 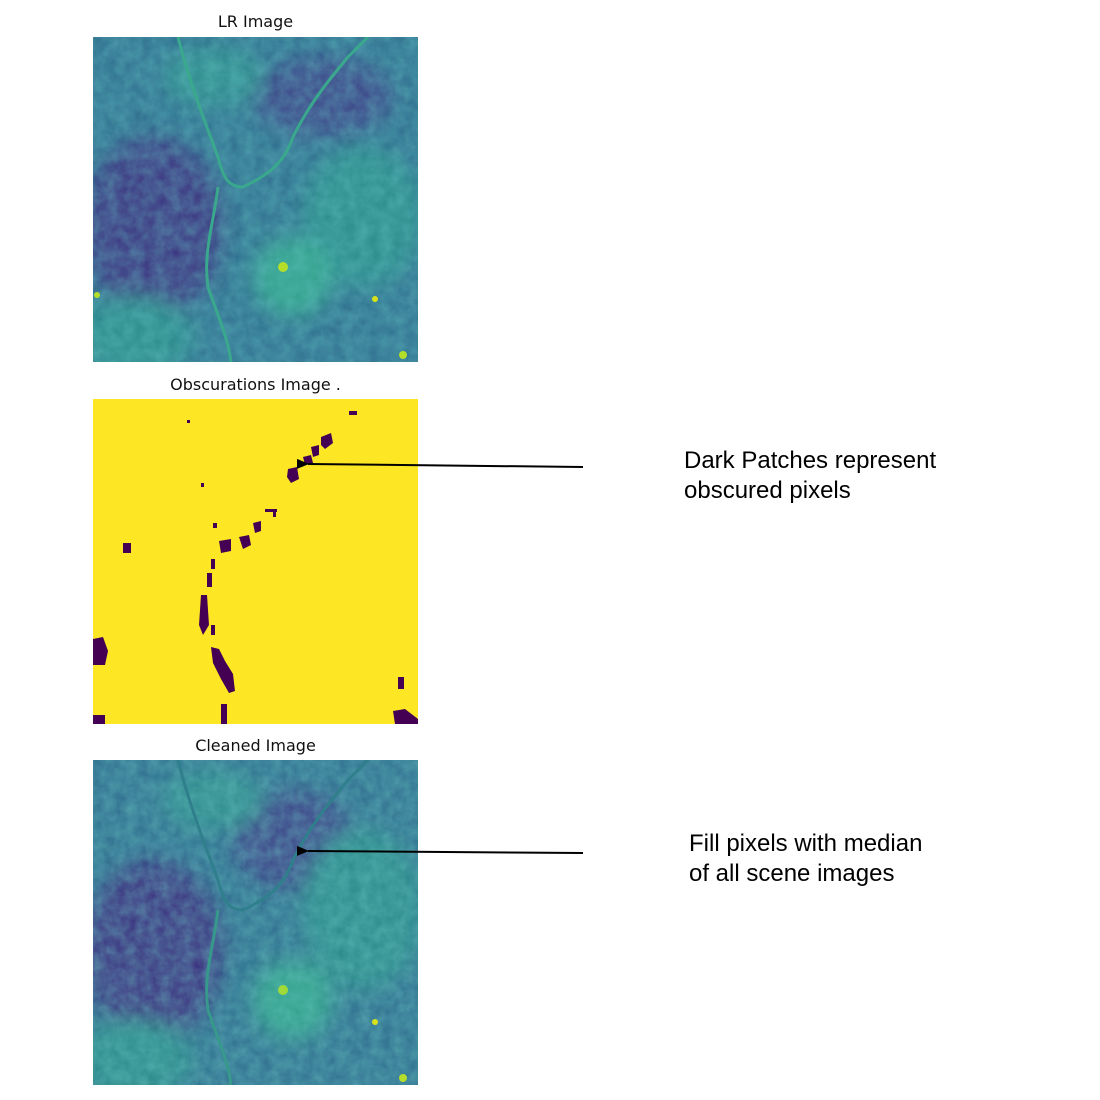 I want to click on cleaned-image-title: Cleaned Image, so click(x=255, y=745).